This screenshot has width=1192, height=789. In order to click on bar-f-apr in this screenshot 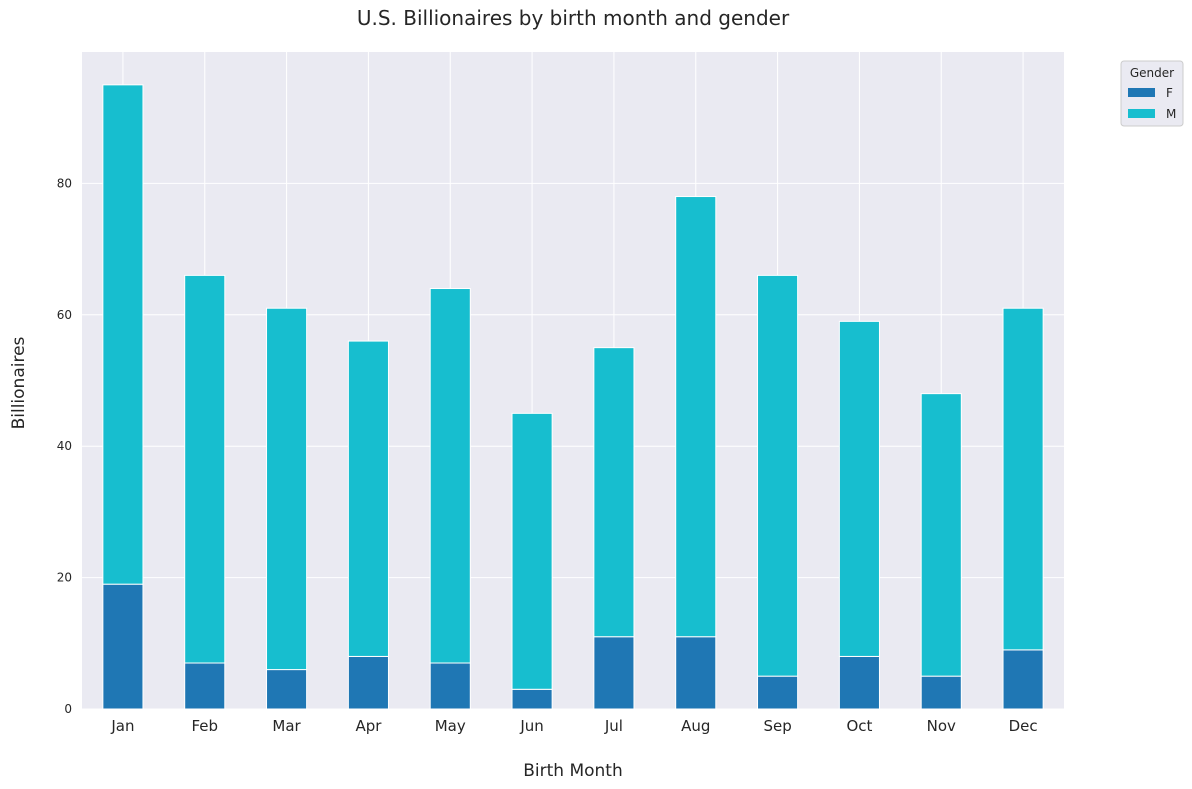, I will do `click(368, 682)`.